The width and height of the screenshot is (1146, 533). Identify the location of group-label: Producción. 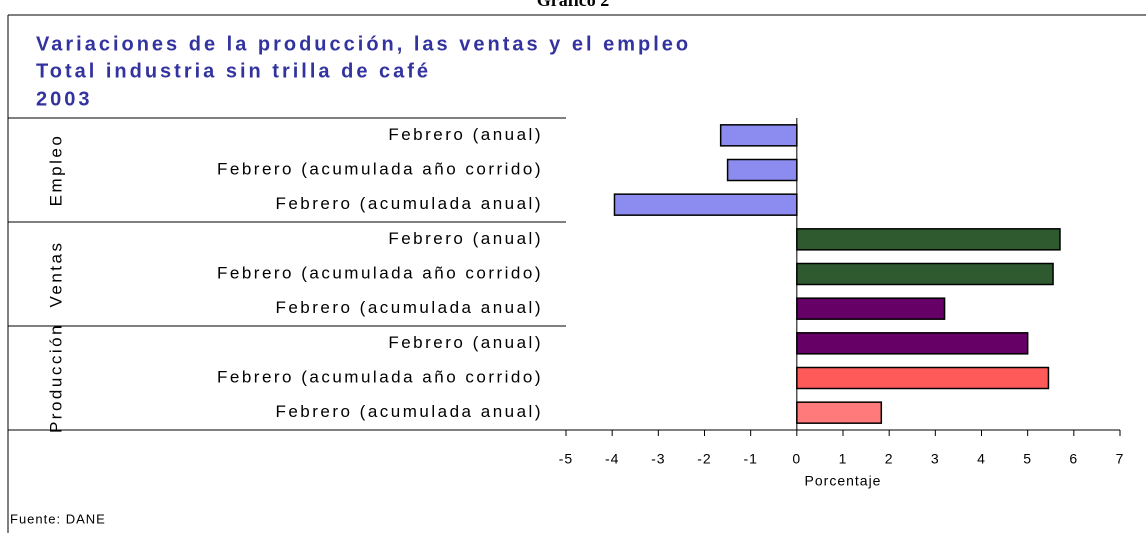
(55, 378).